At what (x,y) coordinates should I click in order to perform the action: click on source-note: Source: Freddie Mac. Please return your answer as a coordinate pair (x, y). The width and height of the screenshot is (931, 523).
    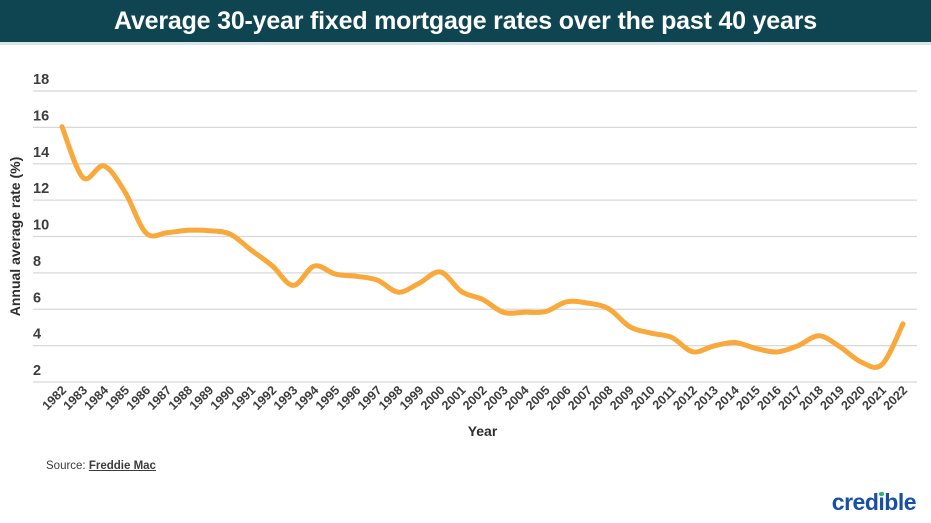
    Looking at the image, I should click on (101, 466).